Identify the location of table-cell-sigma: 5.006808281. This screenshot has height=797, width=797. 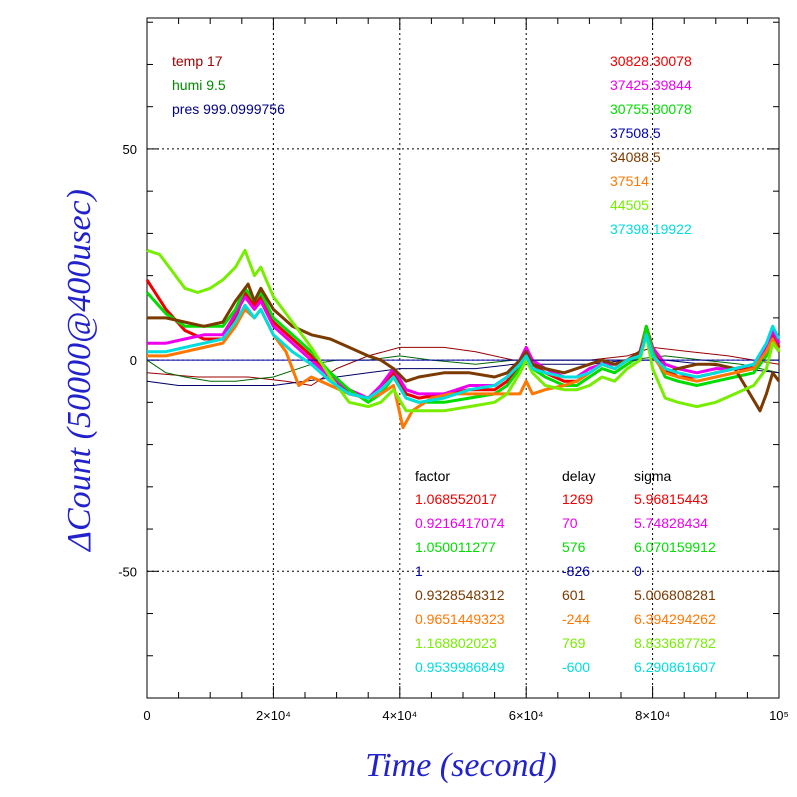
(675, 595).